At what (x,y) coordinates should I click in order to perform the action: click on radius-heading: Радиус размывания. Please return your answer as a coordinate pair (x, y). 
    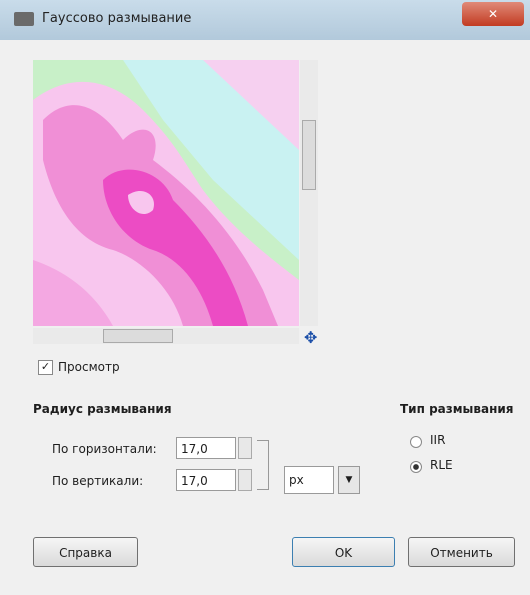
    Looking at the image, I should click on (102, 409).